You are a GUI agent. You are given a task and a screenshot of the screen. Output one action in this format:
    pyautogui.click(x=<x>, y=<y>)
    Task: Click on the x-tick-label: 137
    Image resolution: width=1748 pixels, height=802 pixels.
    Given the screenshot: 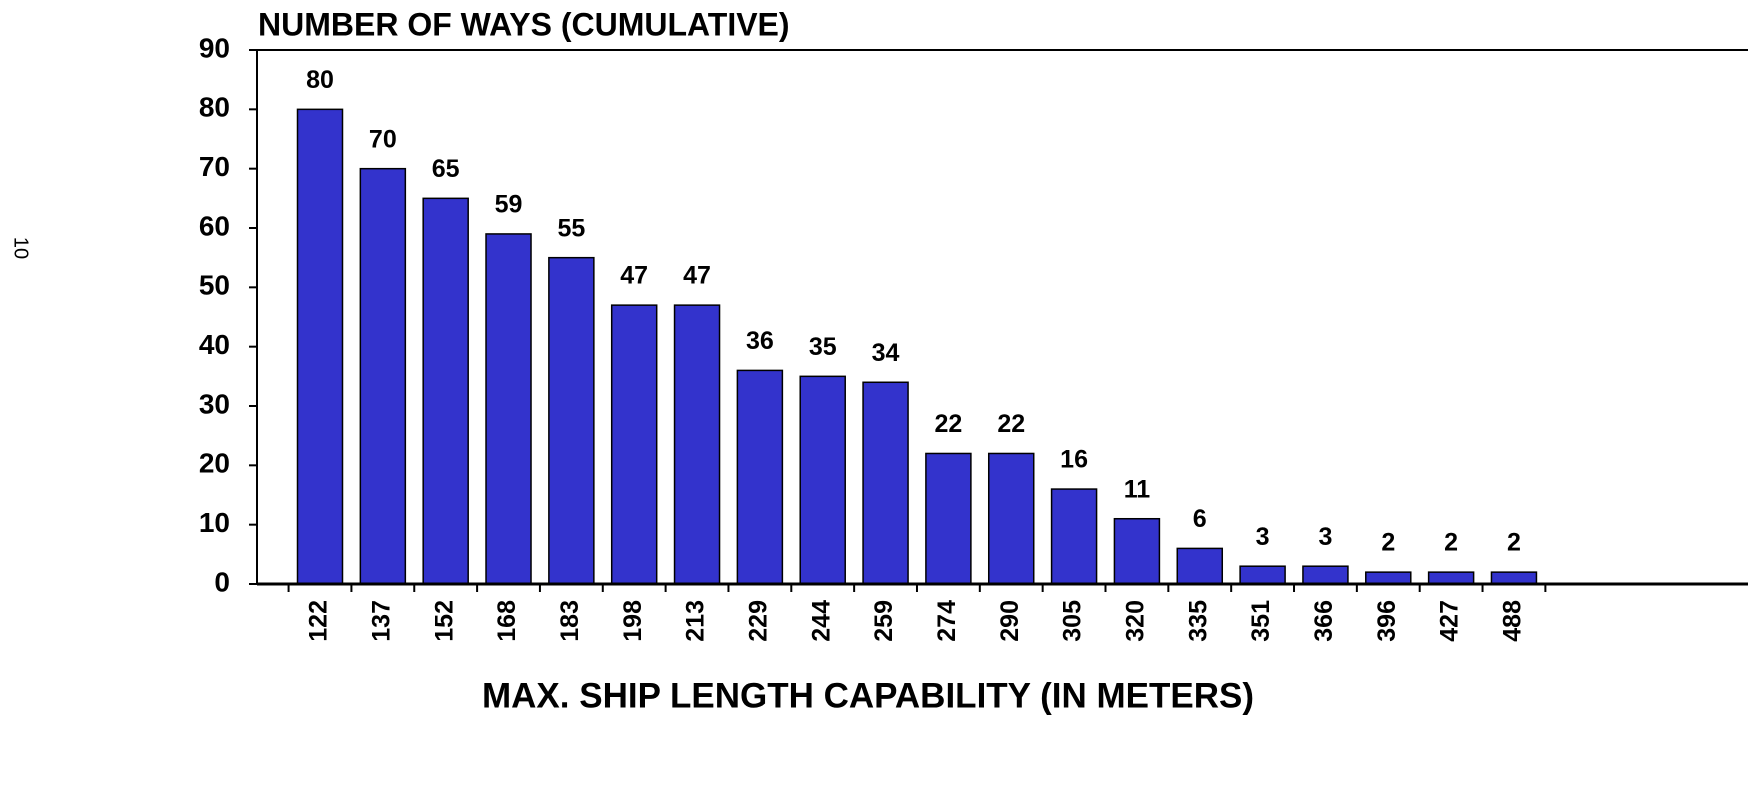 What is the action you would take?
    pyautogui.click(x=381, y=621)
    